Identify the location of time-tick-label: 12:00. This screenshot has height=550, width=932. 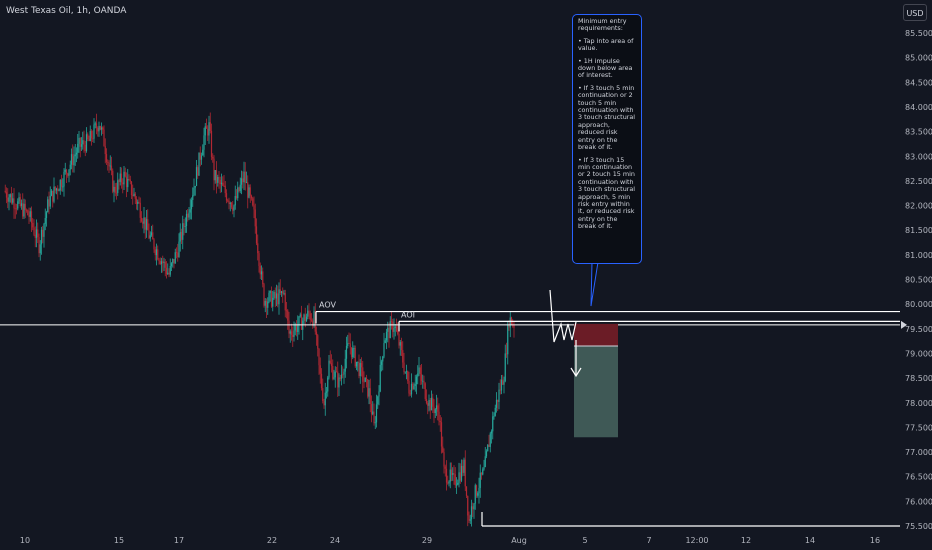
(696, 540).